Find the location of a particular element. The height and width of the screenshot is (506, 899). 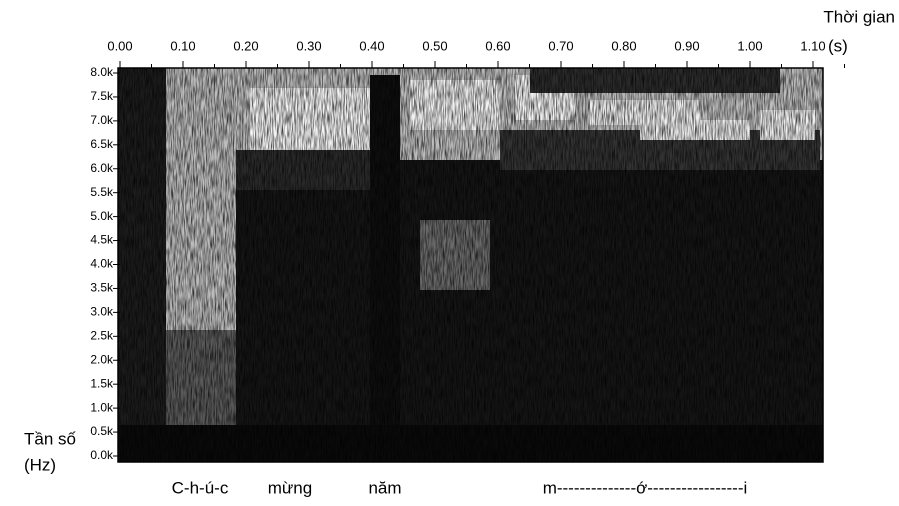

y-tick-label: 4.0k is located at coordinates (102, 264).